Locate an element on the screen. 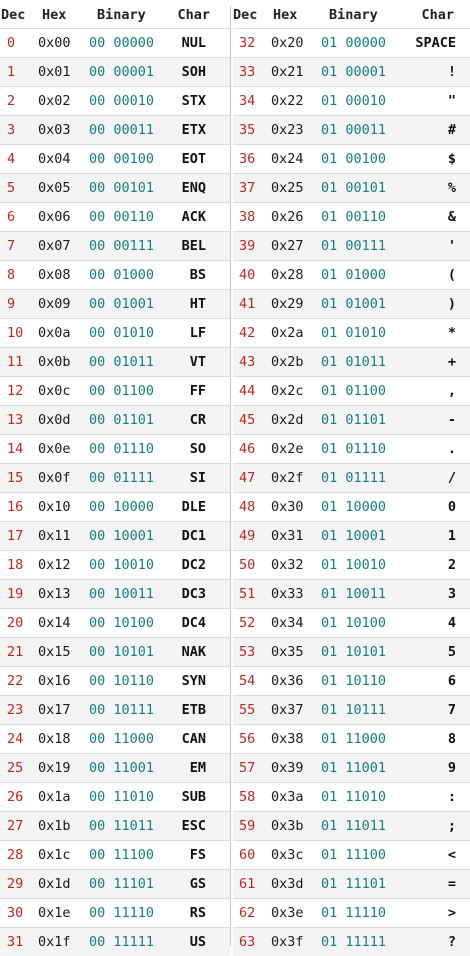  table-row: 30 0x1e 00 11110 RS is located at coordinates (115, 912).